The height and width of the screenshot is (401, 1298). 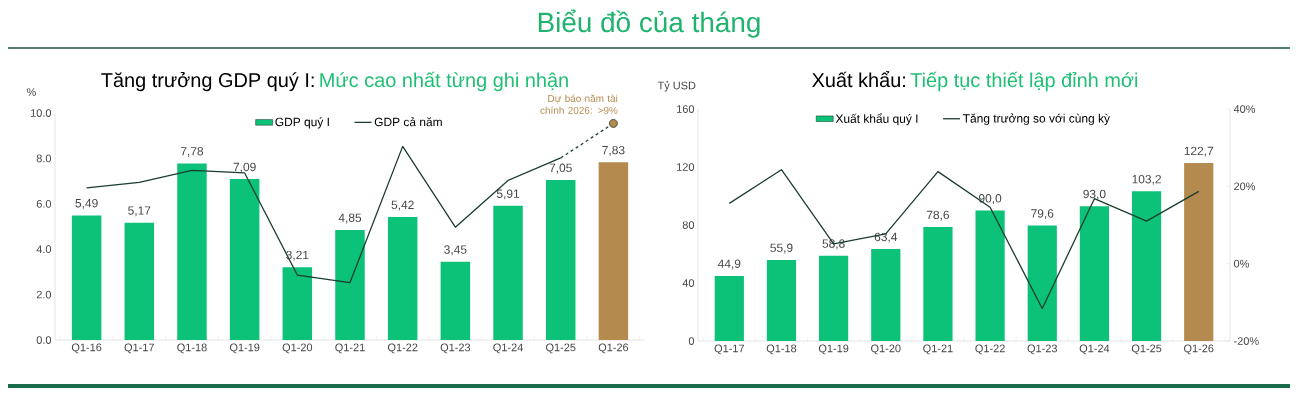 What do you see at coordinates (833, 244) in the screenshot?
I see `data-label: 58,8` at bounding box center [833, 244].